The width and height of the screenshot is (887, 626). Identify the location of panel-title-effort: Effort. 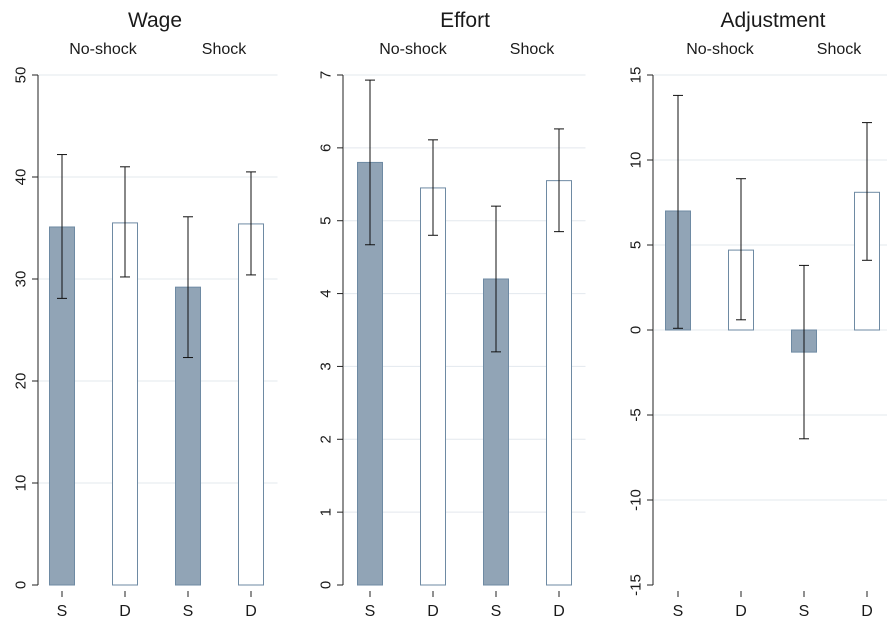
(465, 20).